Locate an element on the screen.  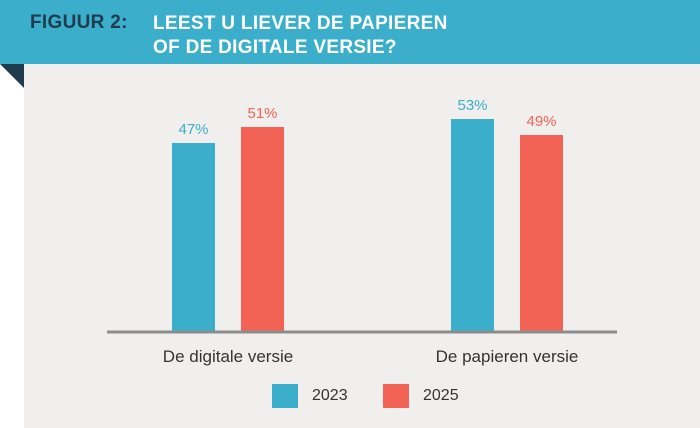
category-label-de-digitale-versie: De digitale versie is located at coordinates (228, 356).